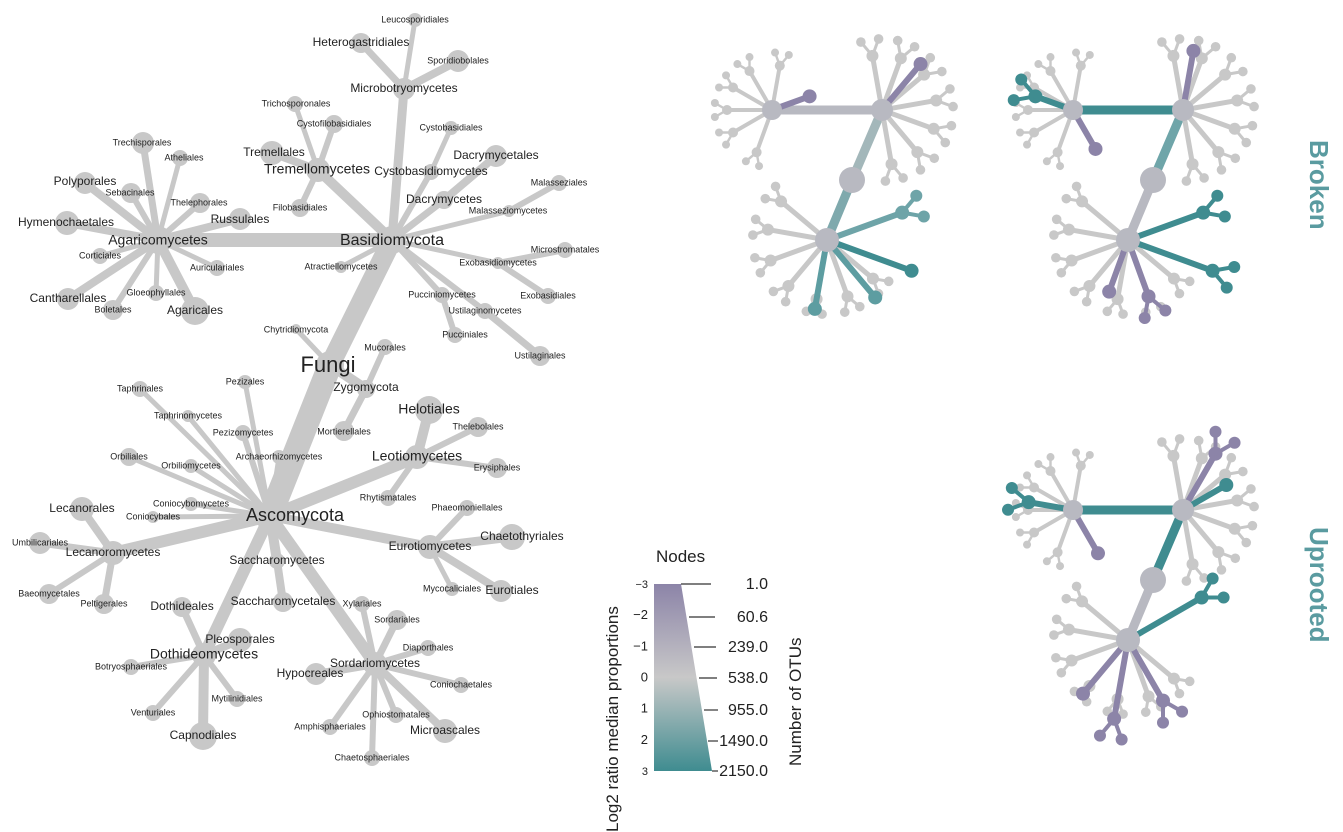 The width and height of the screenshot is (1343, 832). What do you see at coordinates (641, 585) in the screenshot?
I see `legend-log2-tick: −3` at bounding box center [641, 585].